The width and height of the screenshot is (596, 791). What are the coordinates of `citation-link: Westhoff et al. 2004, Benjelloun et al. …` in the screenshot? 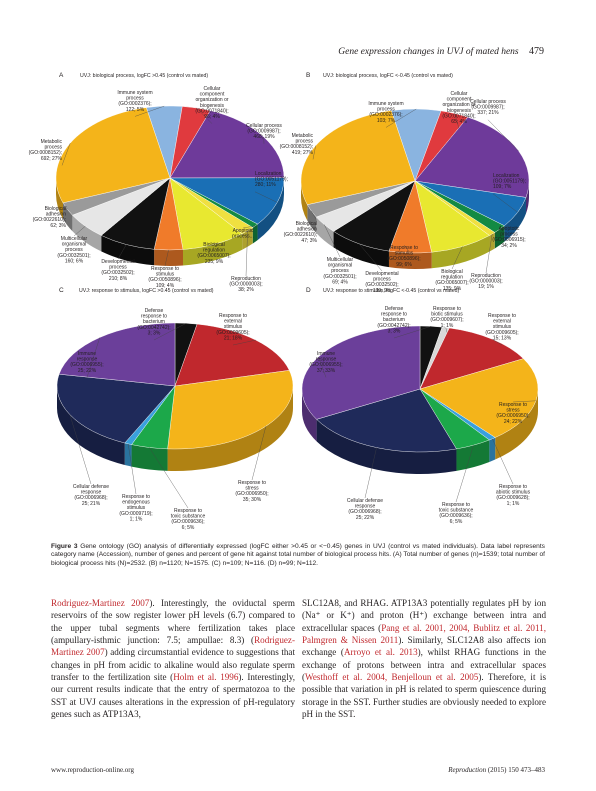 It's located at (391, 677).